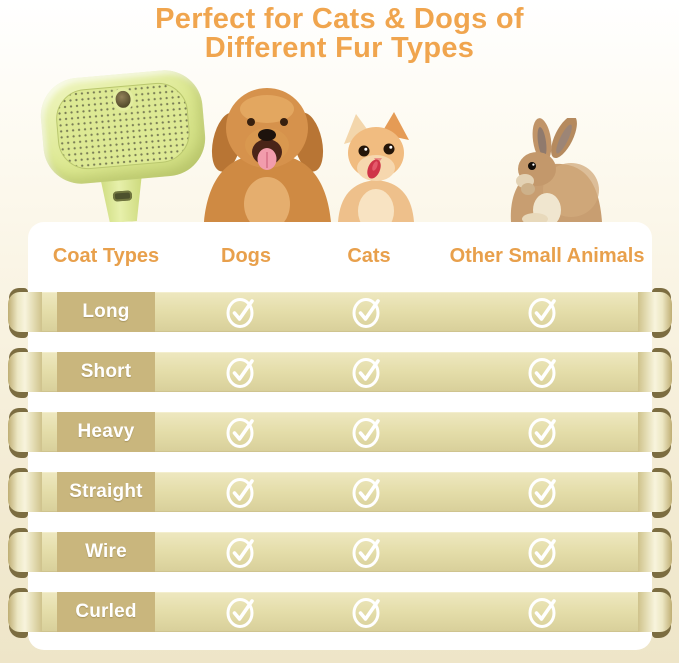 This screenshot has width=679, height=663. I want to click on row-label: Heavy, so click(106, 432).